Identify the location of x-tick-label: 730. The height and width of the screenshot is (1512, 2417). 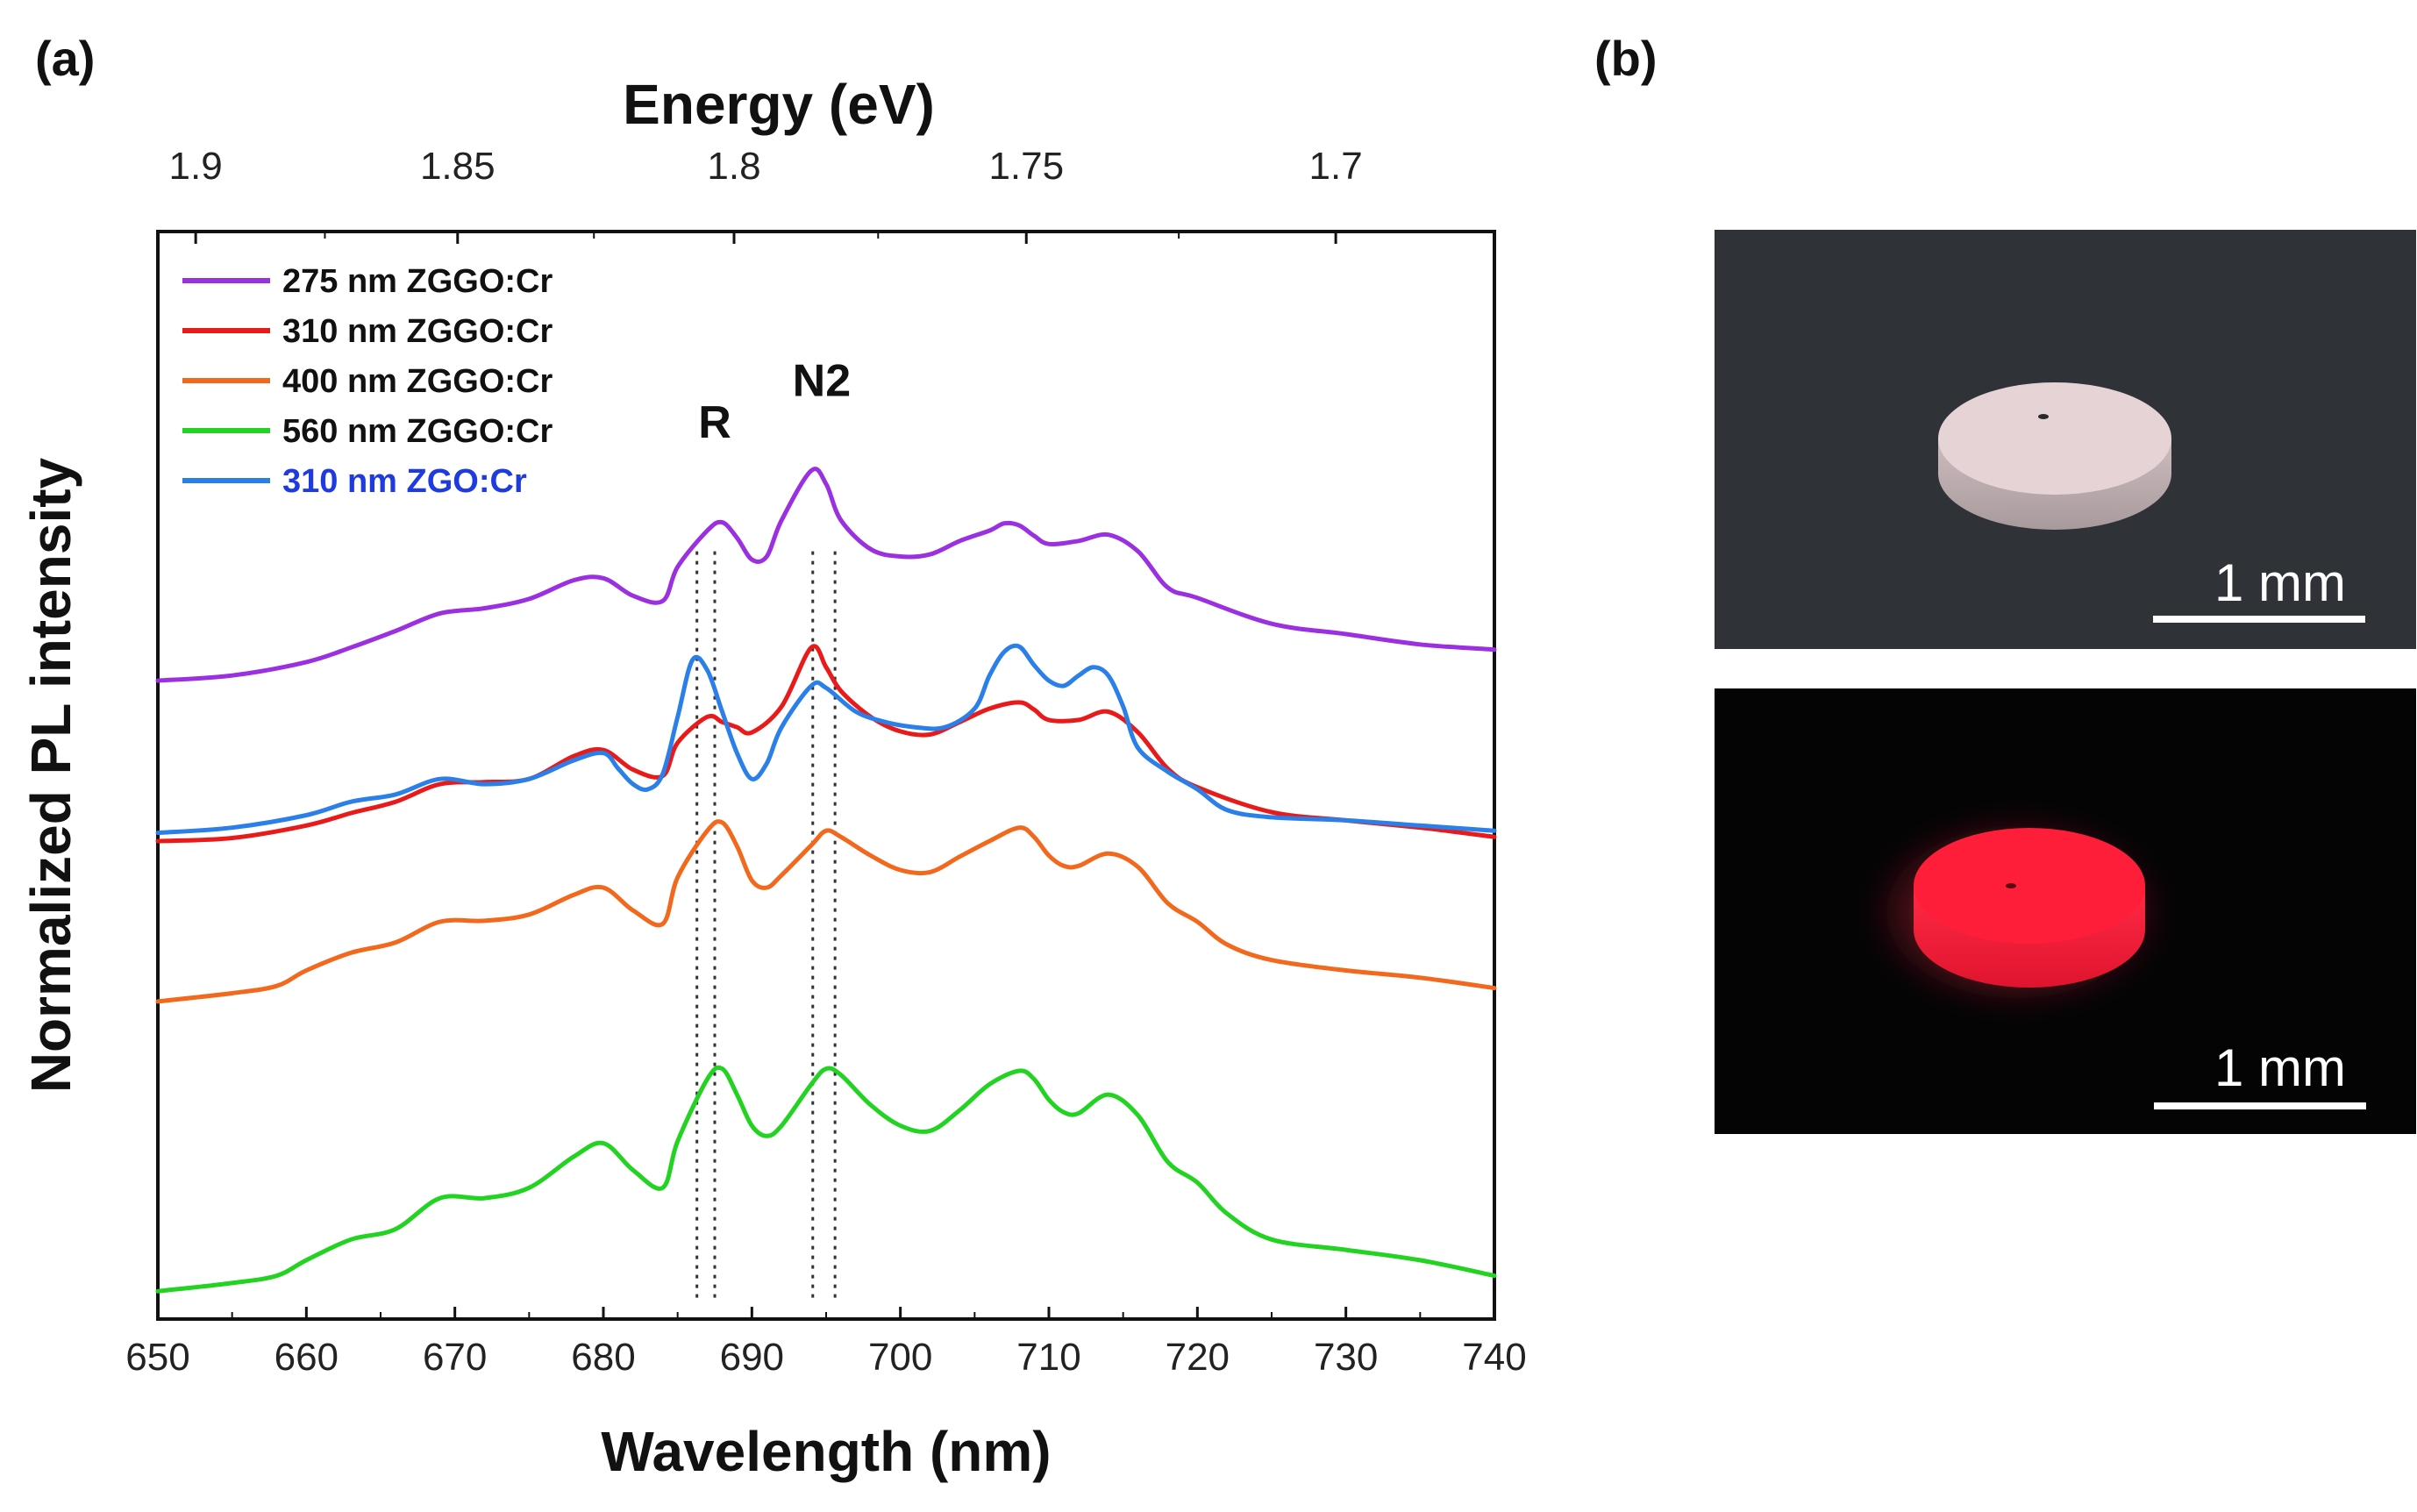
(1346, 1357).